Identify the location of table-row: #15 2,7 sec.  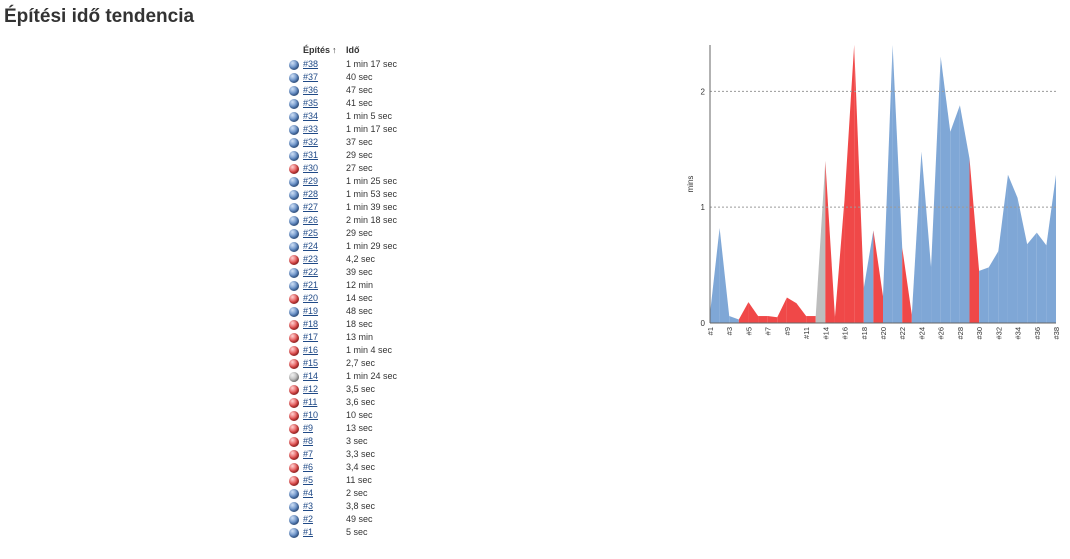
(341, 363).